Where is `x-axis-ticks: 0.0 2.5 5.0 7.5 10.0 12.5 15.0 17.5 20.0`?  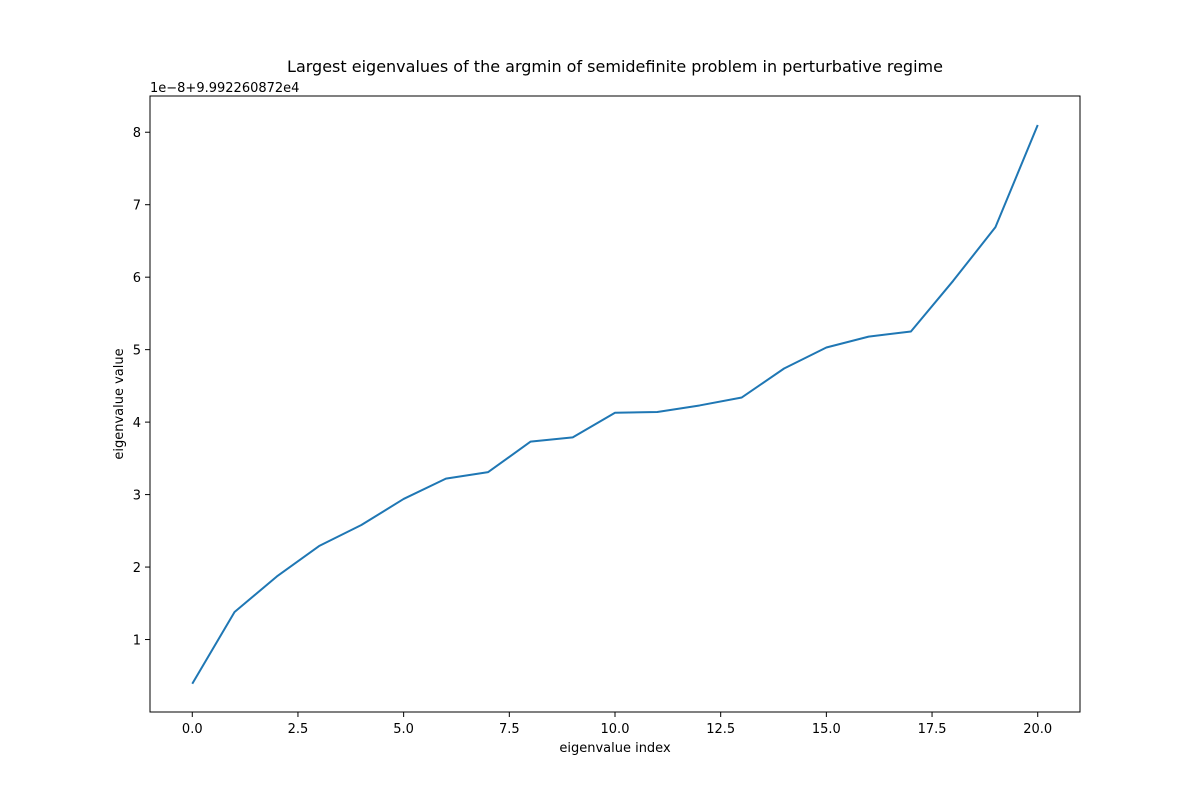
x-axis-ticks: 0.0 2.5 5.0 7.5 10.0 12.5 15.0 17.5 20.0 is located at coordinates (617, 724).